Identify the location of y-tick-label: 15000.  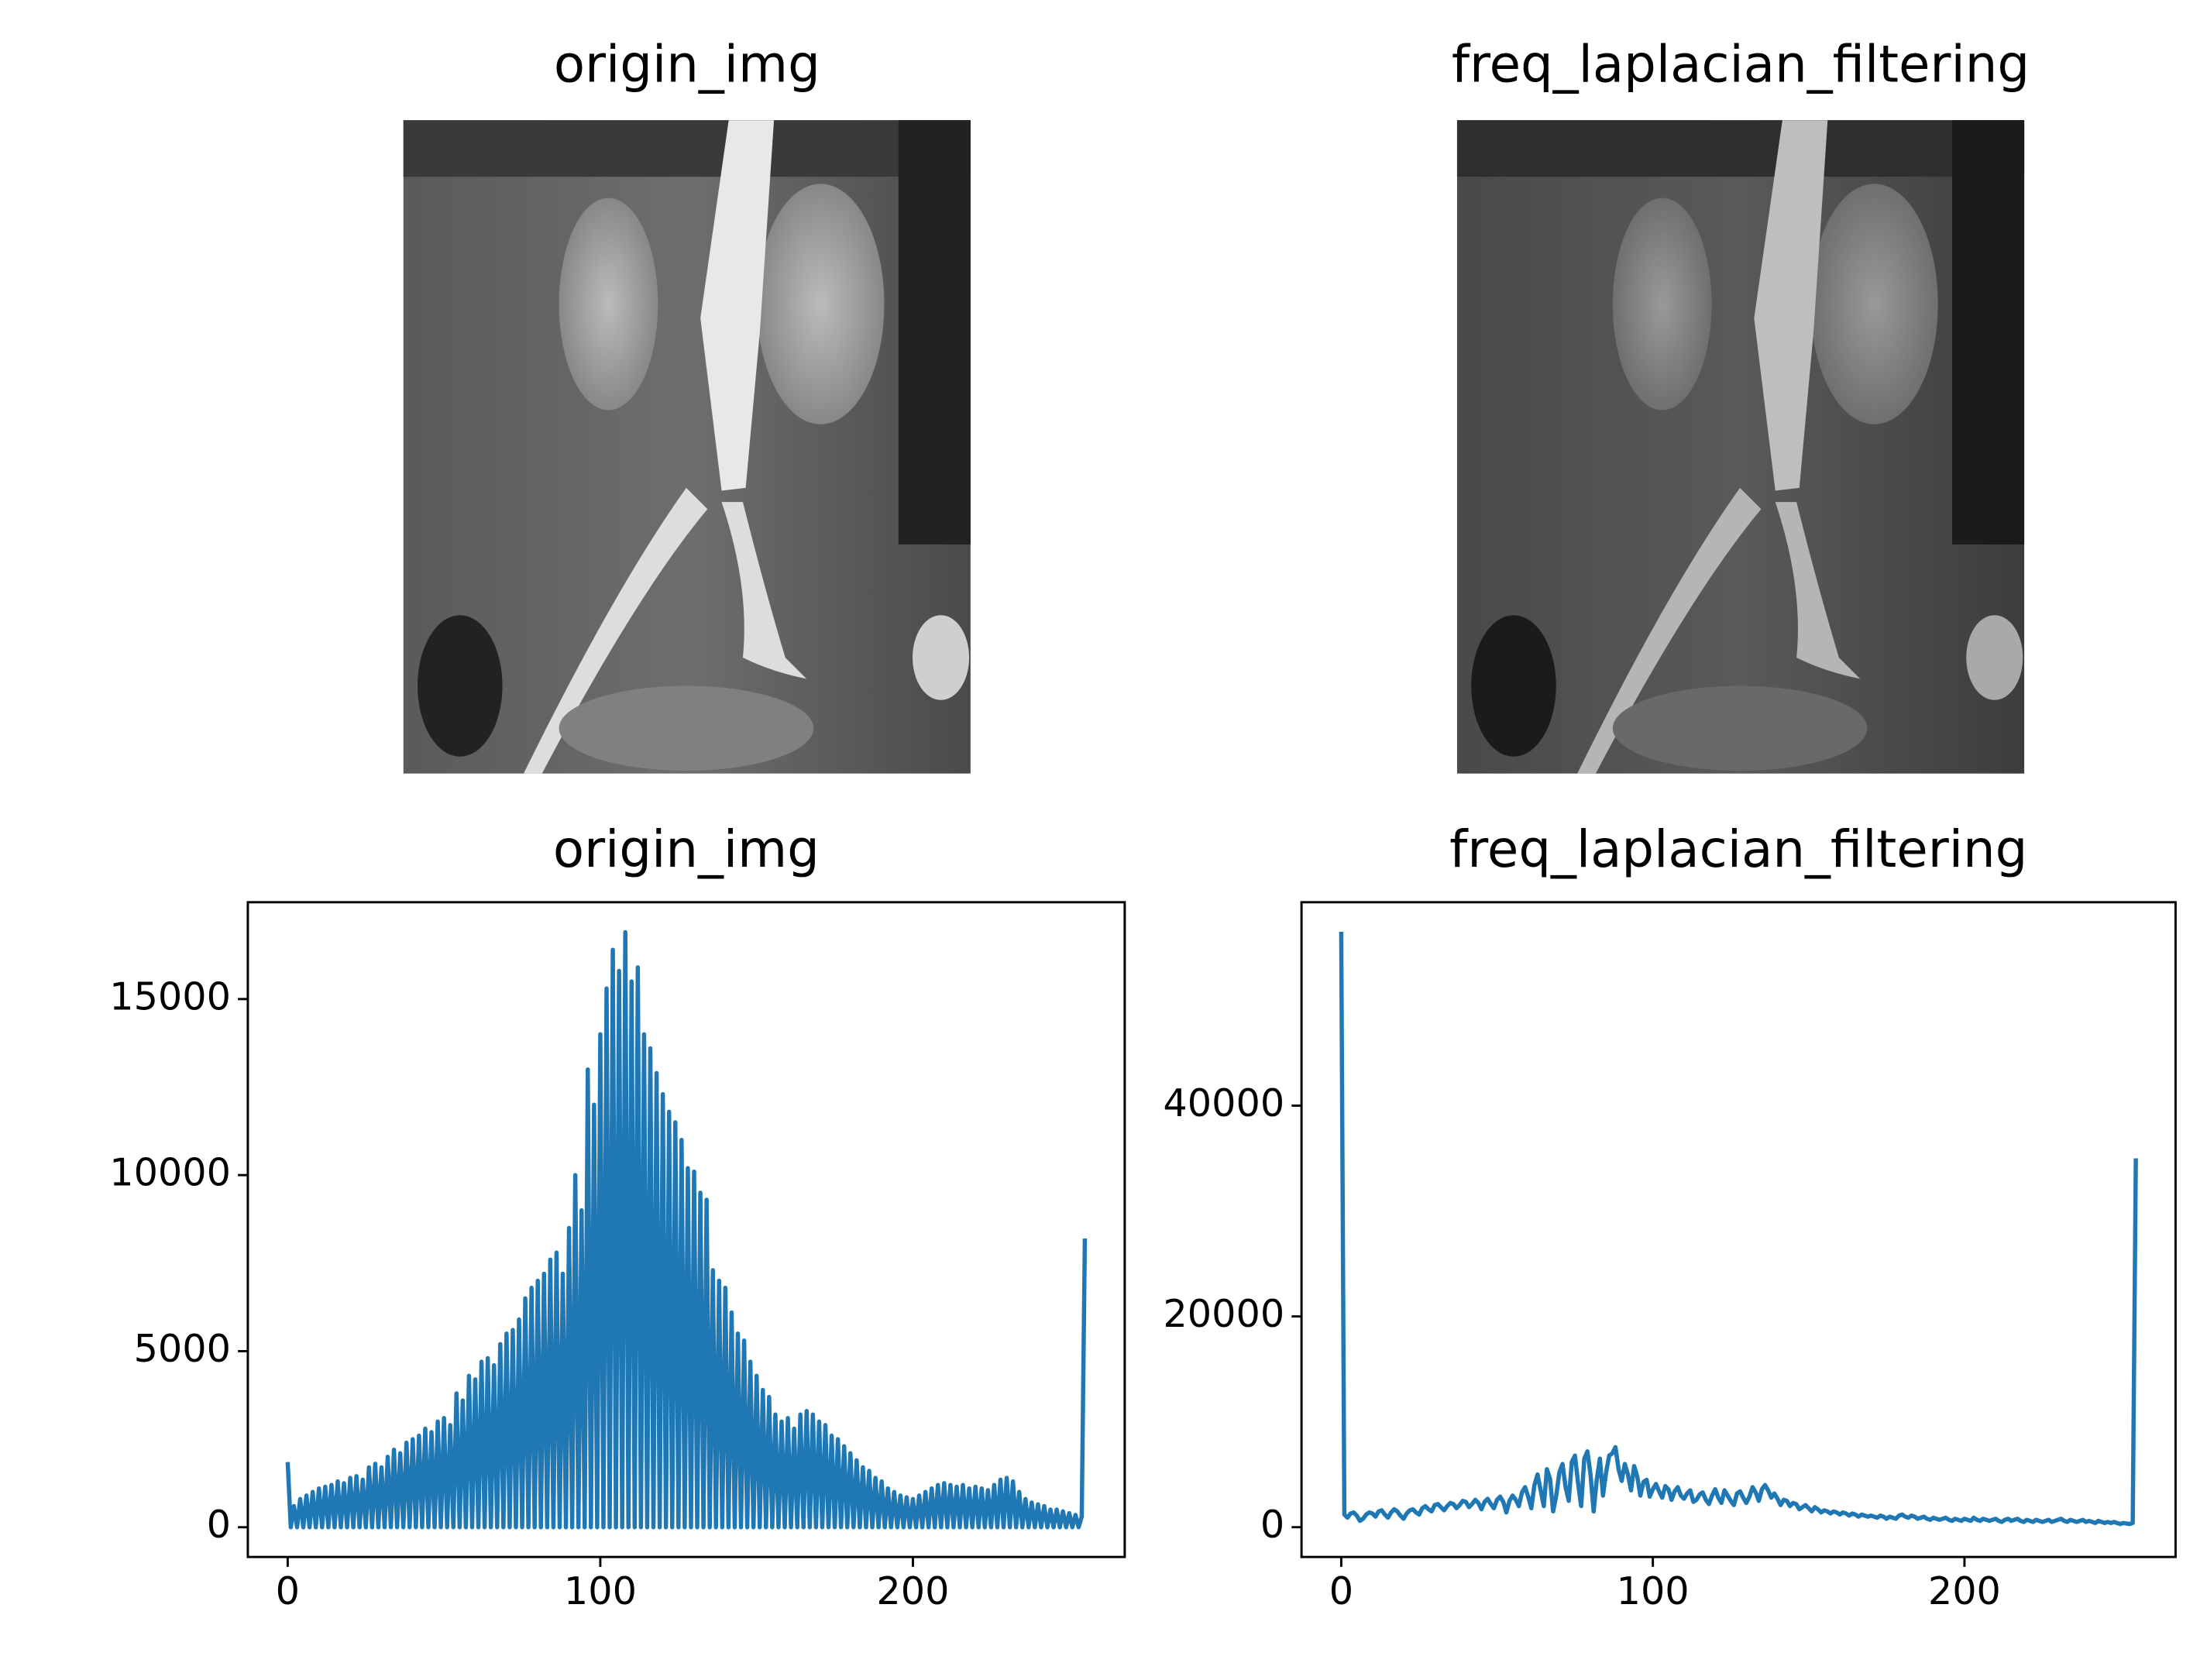
(170, 997).